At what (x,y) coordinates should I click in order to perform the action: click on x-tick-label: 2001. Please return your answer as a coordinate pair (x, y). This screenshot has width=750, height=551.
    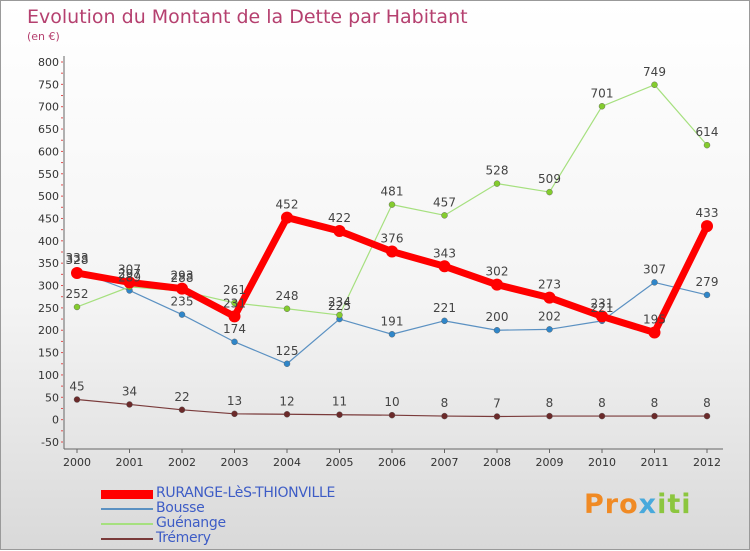
    Looking at the image, I should click on (130, 462).